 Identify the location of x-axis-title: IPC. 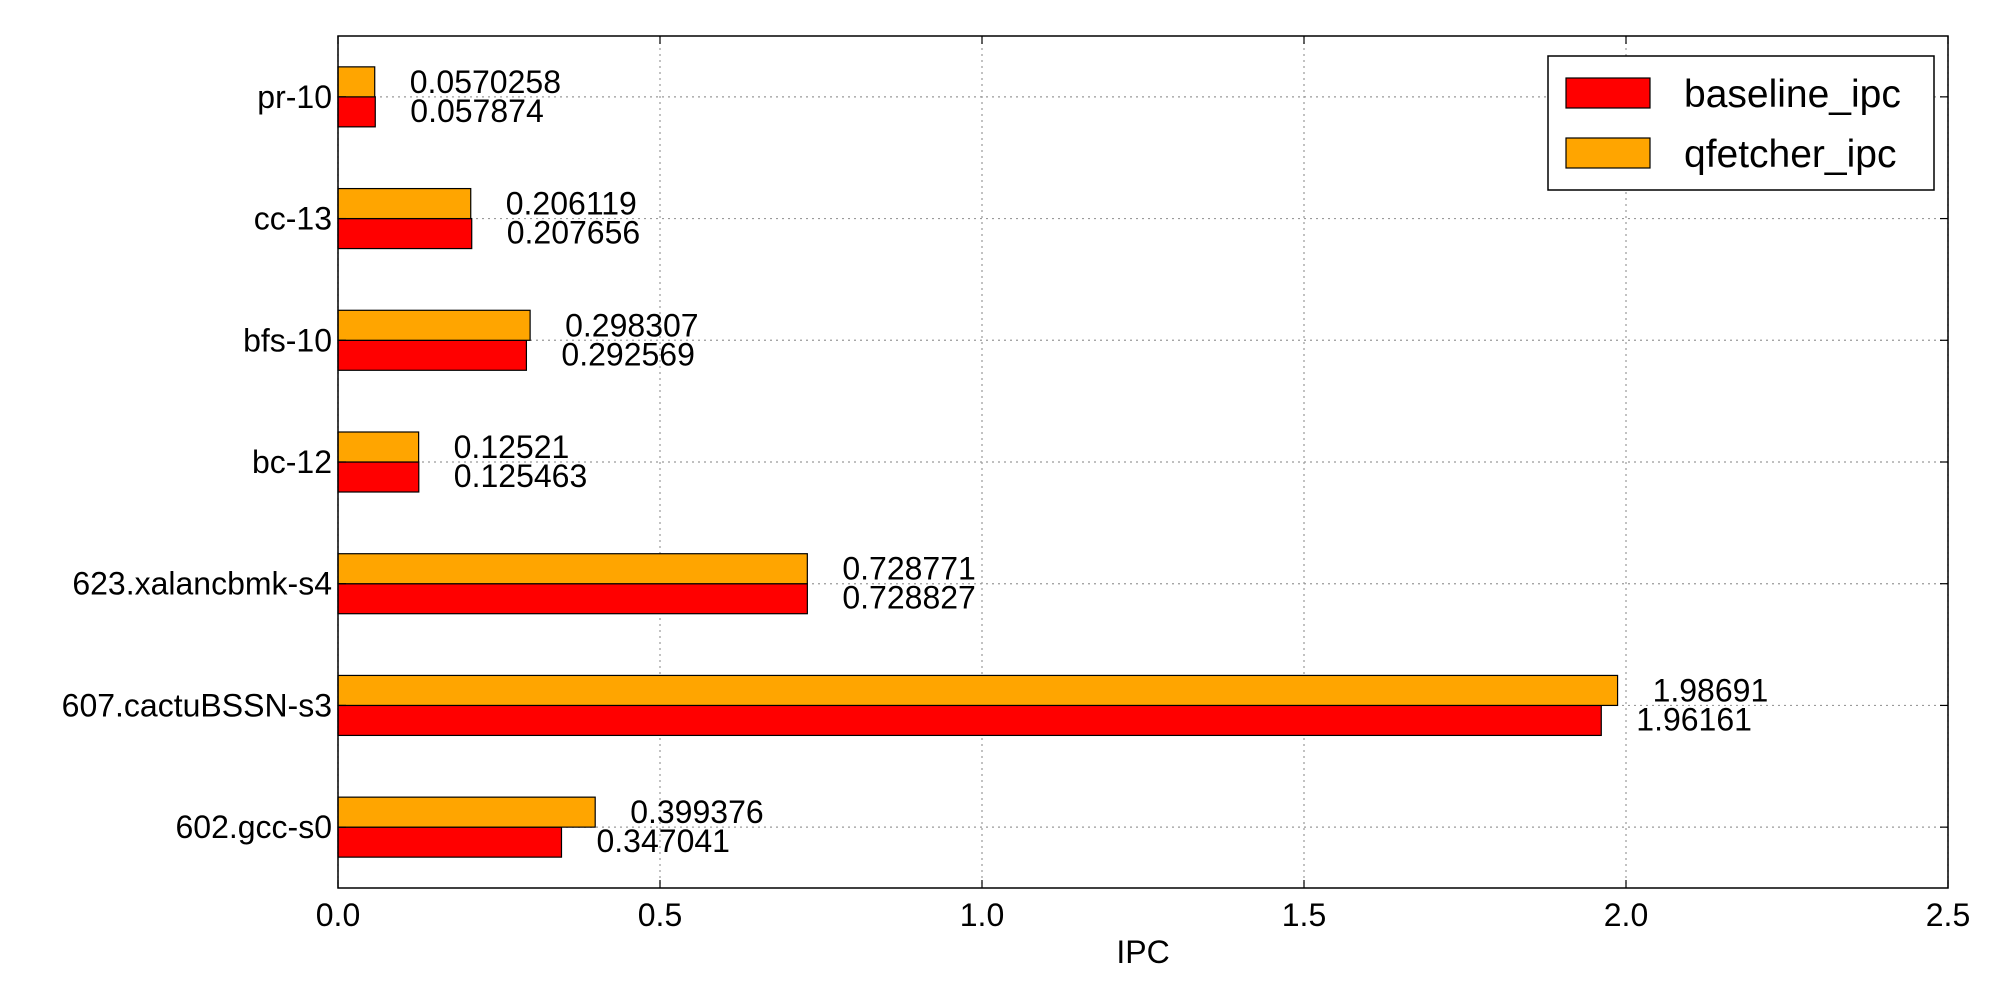
(1142, 952).